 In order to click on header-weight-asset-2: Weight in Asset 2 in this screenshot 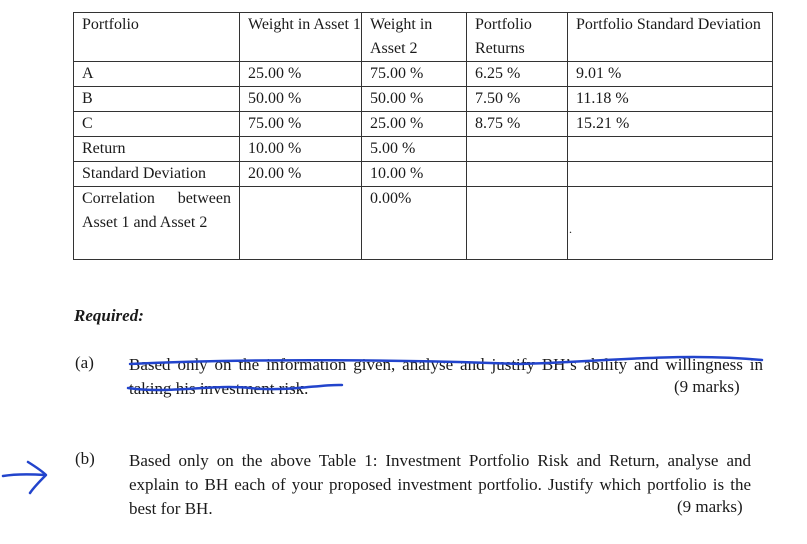, I will do `click(414, 37)`.